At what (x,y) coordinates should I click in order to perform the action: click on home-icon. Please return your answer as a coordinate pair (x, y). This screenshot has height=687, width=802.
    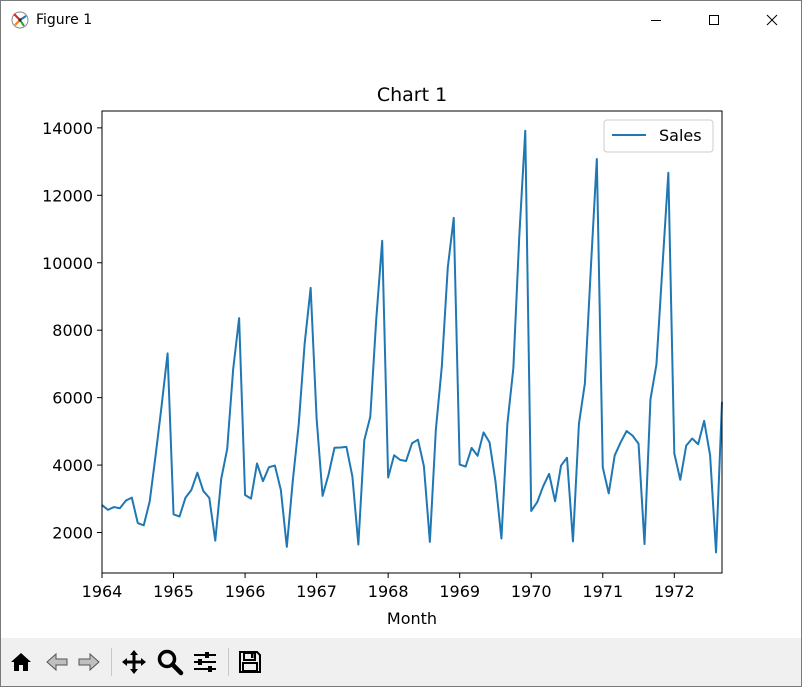
    Looking at the image, I should click on (21, 662).